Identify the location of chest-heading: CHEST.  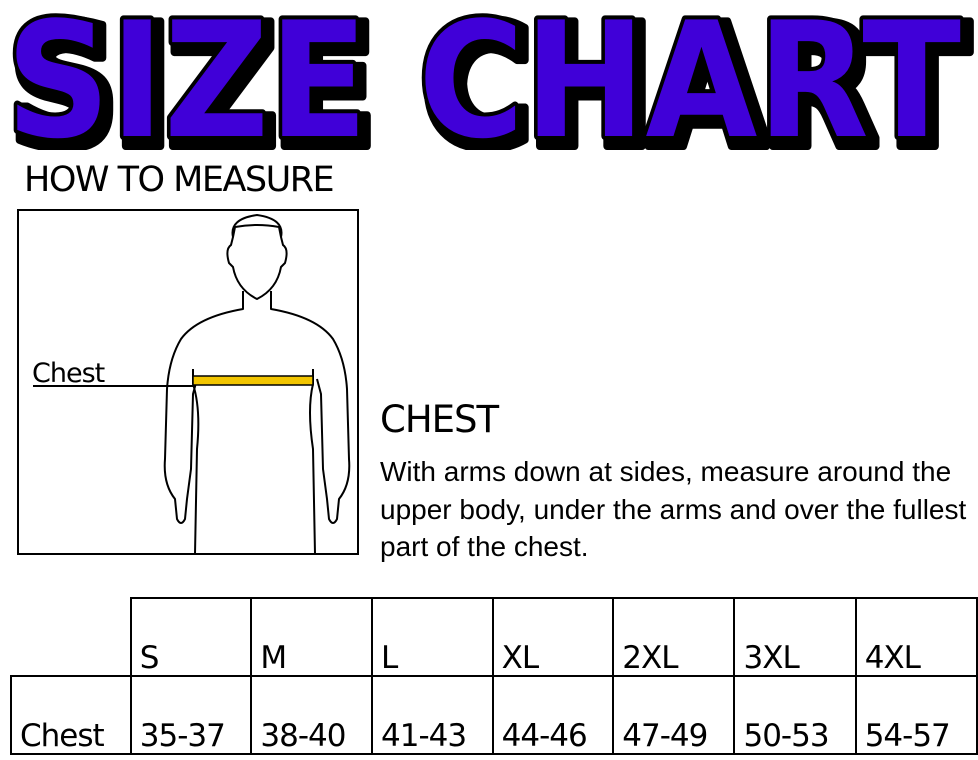
(439, 419).